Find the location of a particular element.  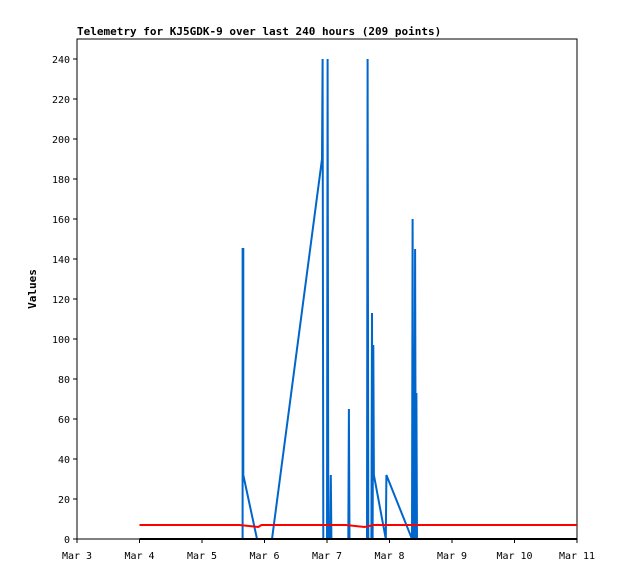

y-tick-label: 220 is located at coordinates (61, 100).